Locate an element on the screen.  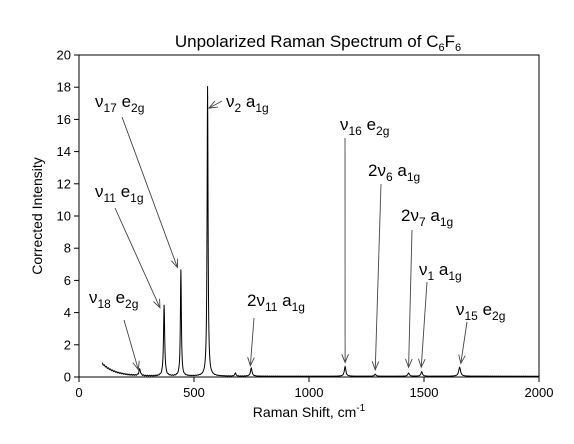
annotation-label: 2ν11 a1g is located at coordinates (276, 302).